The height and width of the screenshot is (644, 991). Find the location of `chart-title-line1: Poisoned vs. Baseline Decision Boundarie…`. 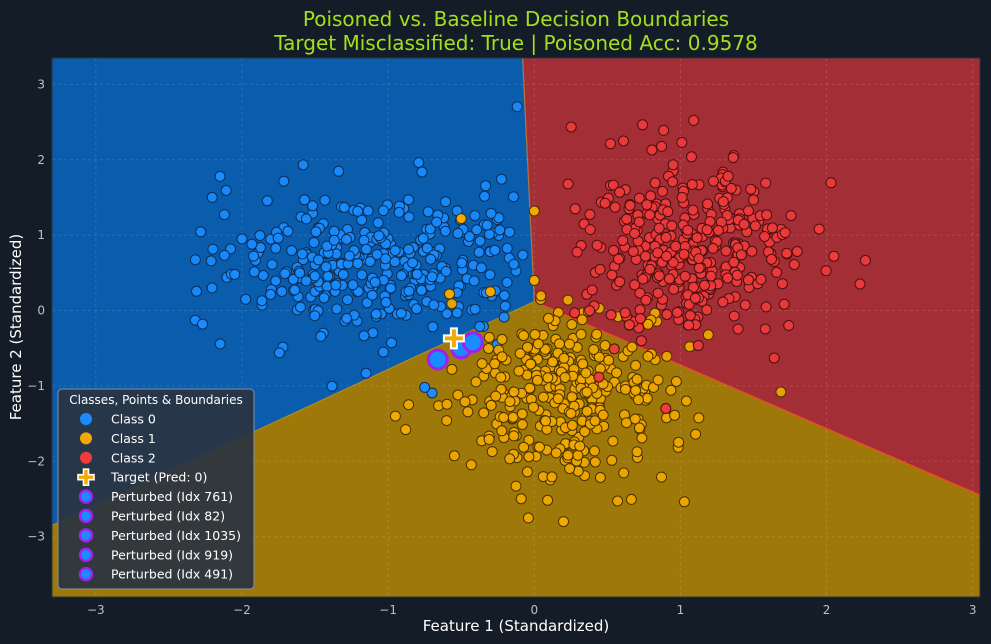

chart-title-line1: Poisoned vs. Baseline Decision Boundarie… is located at coordinates (516, 19).